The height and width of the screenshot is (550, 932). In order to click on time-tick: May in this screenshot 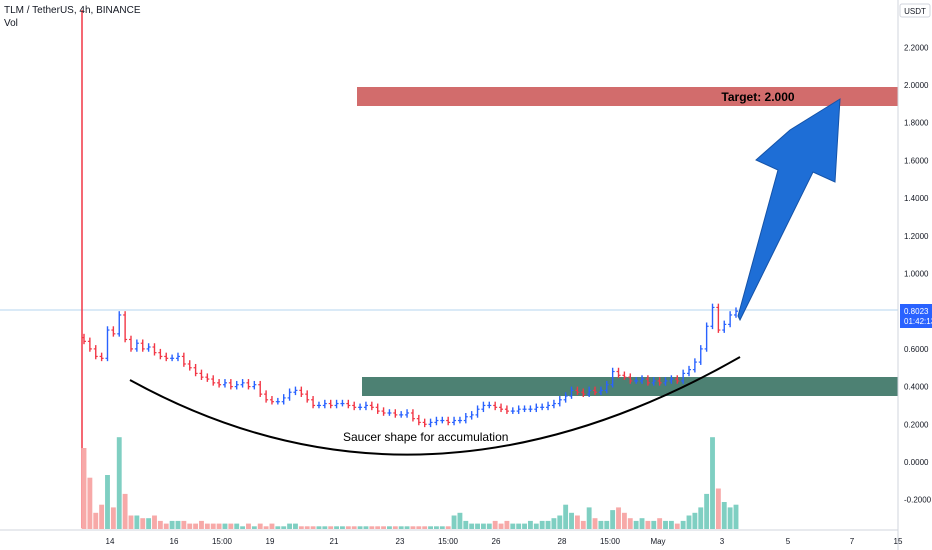, I will do `click(657, 541)`.